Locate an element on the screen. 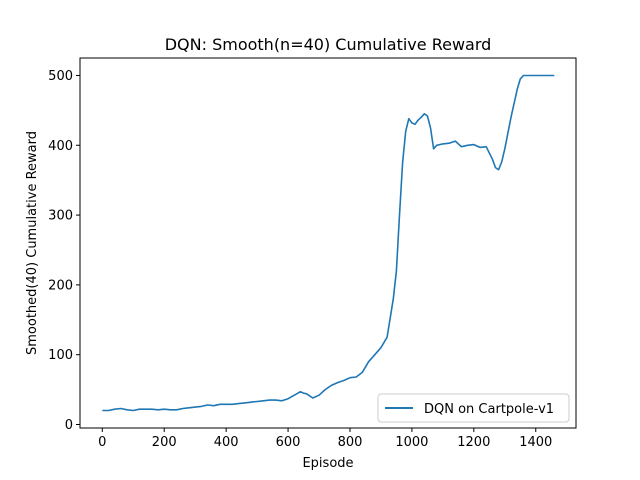  x-axis-ticks: 0 200 400 600 800 1000 1200 1400 is located at coordinates (325, 439).